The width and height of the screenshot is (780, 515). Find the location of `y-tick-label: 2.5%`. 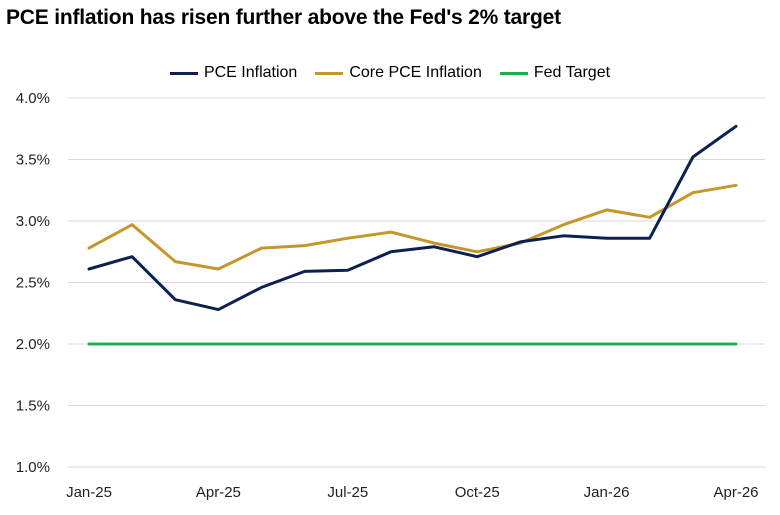

y-tick-label: 2.5% is located at coordinates (33, 283).